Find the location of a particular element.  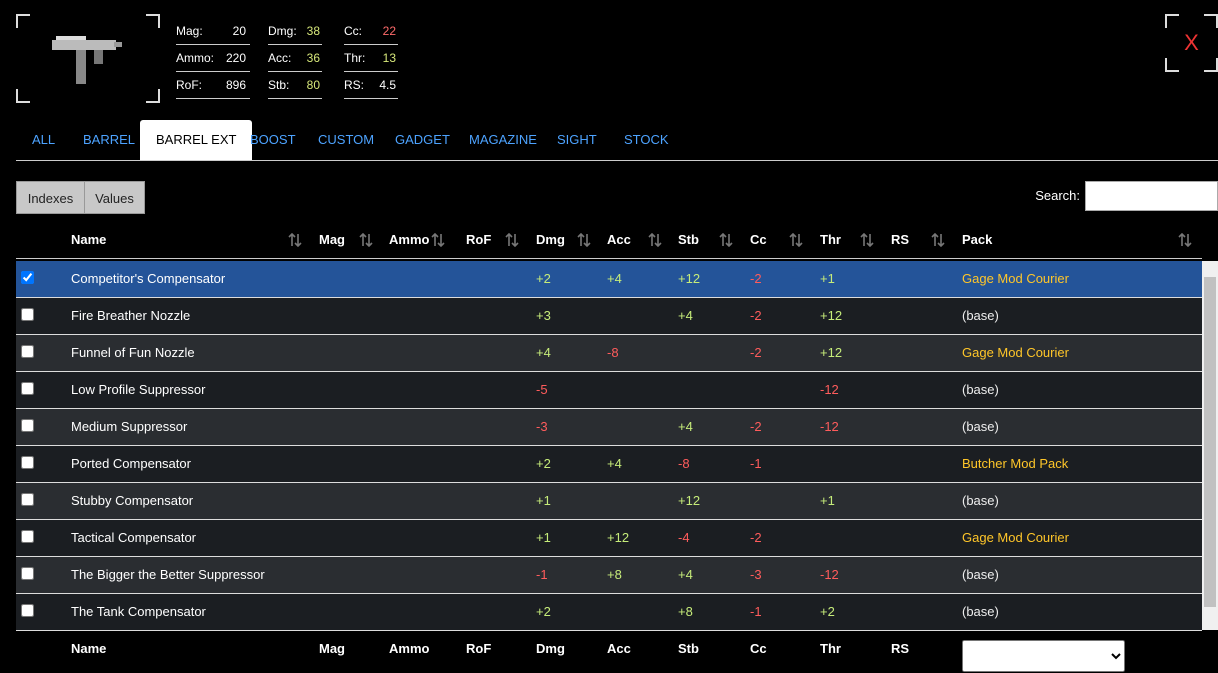

scrollbar is located at coordinates (1210, 445).